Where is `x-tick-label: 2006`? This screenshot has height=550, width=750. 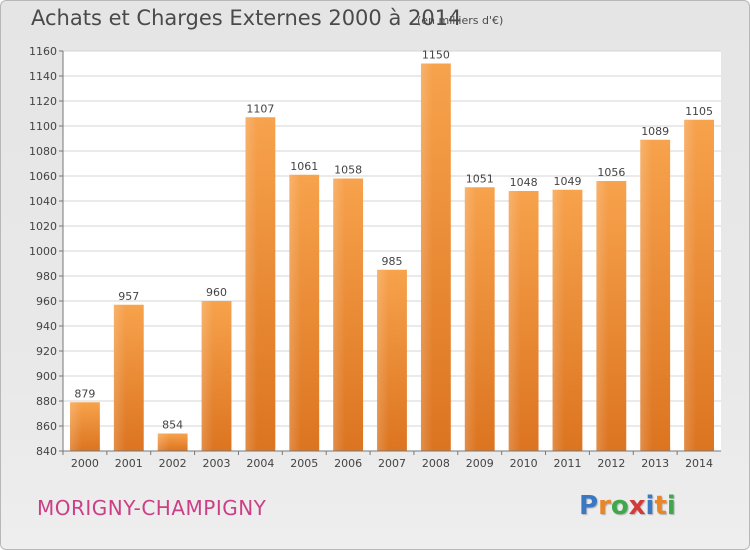
x-tick-label: 2006 is located at coordinates (348, 463).